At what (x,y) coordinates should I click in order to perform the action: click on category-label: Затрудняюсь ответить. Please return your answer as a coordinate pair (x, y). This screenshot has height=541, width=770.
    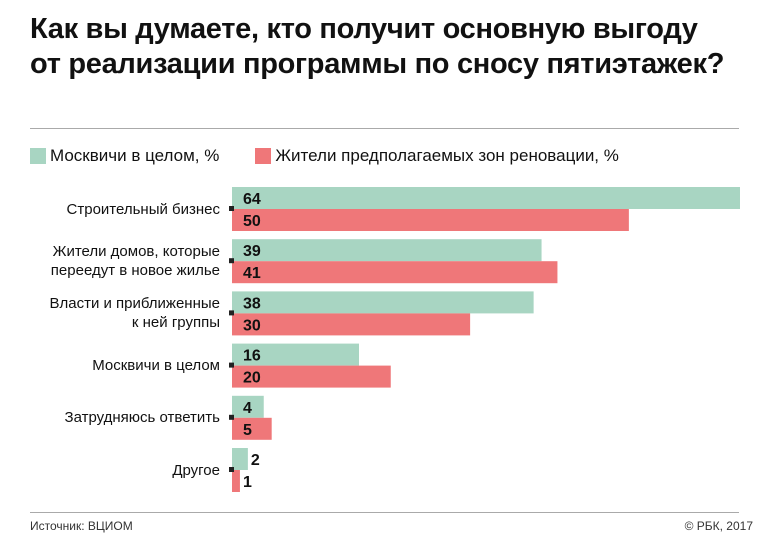
    Looking at the image, I should click on (142, 418).